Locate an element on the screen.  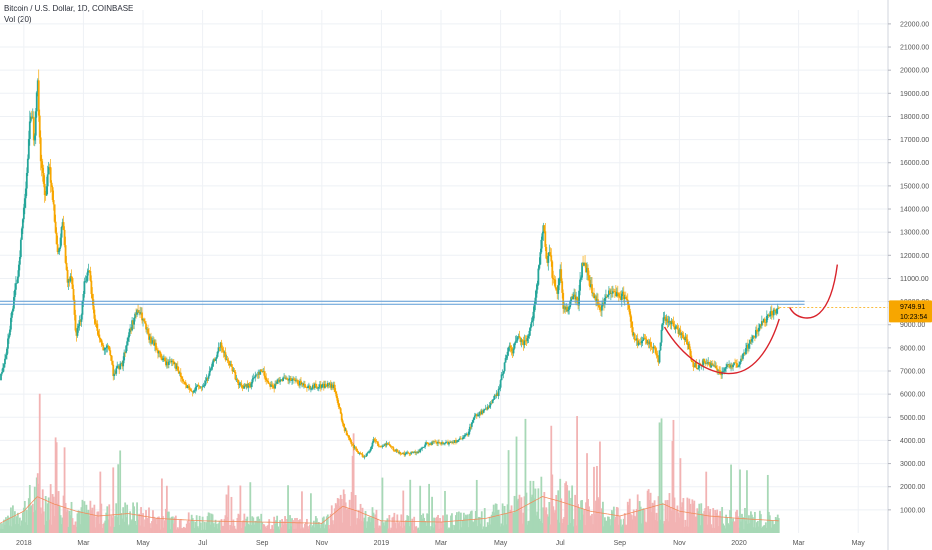
time-tick-label: Jul is located at coordinates (202, 543).